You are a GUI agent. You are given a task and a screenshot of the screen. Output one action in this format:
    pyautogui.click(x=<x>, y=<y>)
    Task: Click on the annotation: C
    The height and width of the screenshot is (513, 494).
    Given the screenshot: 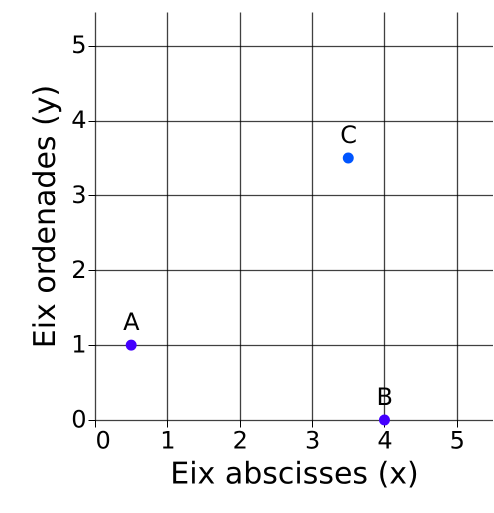 What is the action you would take?
    pyautogui.click(x=349, y=134)
    